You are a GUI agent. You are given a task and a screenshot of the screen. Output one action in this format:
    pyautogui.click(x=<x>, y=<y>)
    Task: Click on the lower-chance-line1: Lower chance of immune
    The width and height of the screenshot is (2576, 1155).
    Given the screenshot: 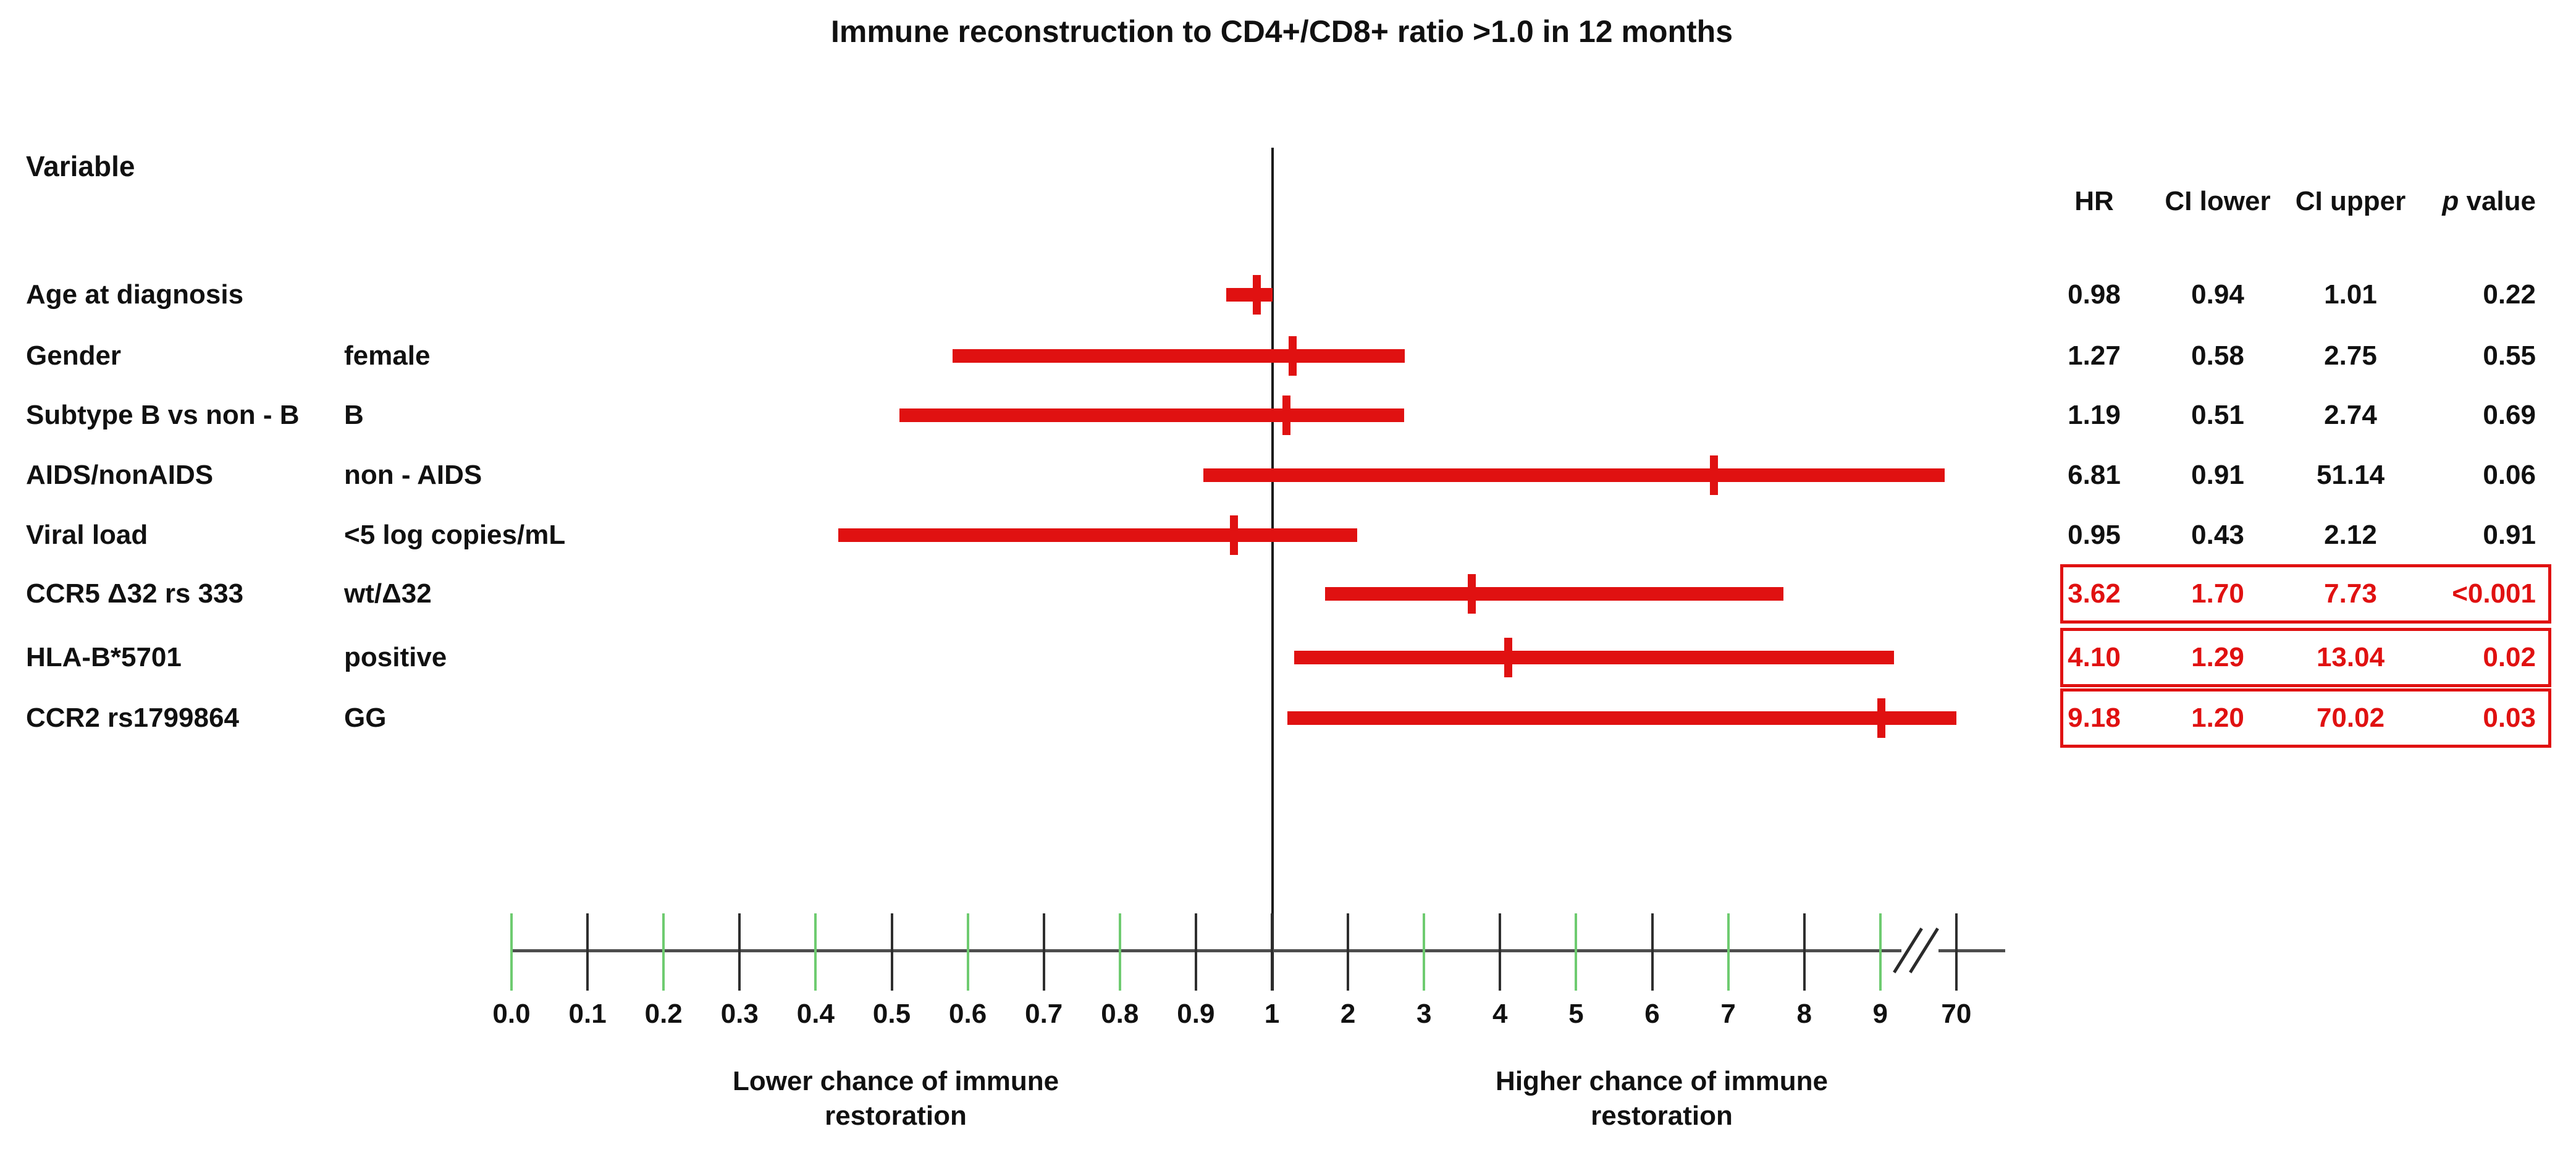 What is the action you would take?
    pyautogui.click(x=895, y=1081)
    